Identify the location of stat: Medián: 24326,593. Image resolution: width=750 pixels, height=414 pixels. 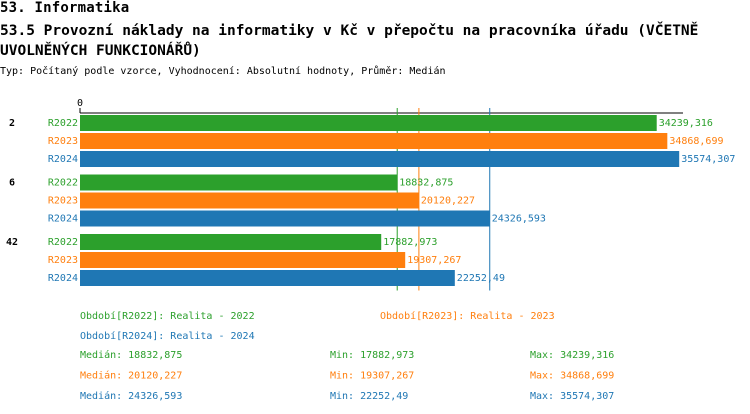
(131, 396).